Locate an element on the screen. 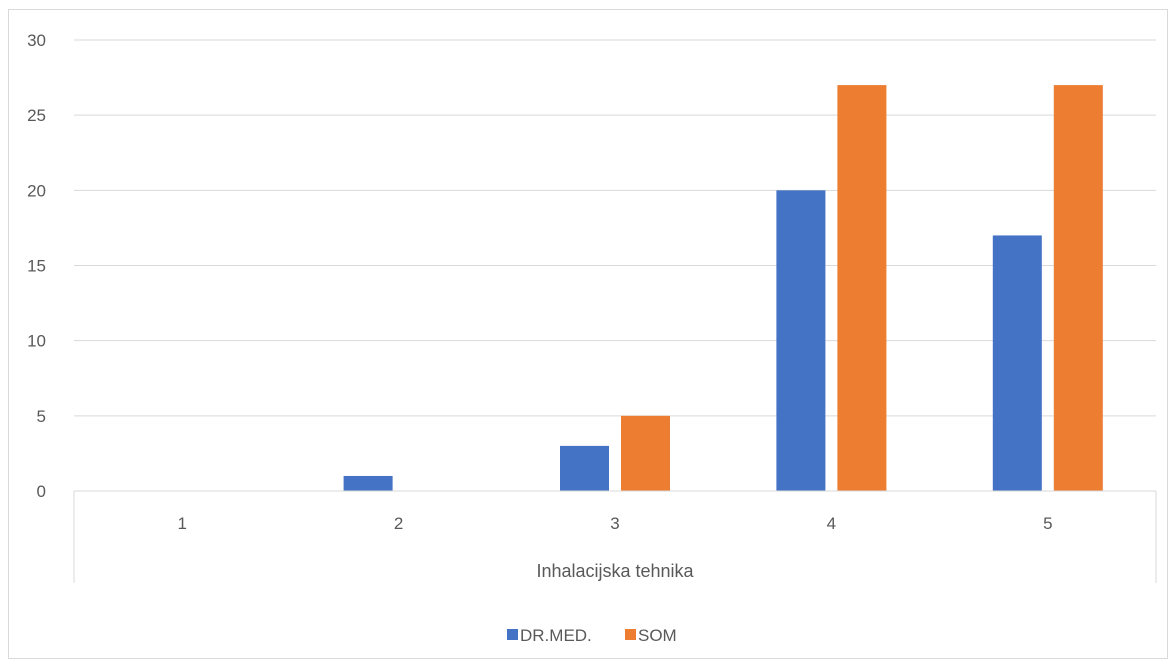  x-tick-label: 3 is located at coordinates (614, 523).